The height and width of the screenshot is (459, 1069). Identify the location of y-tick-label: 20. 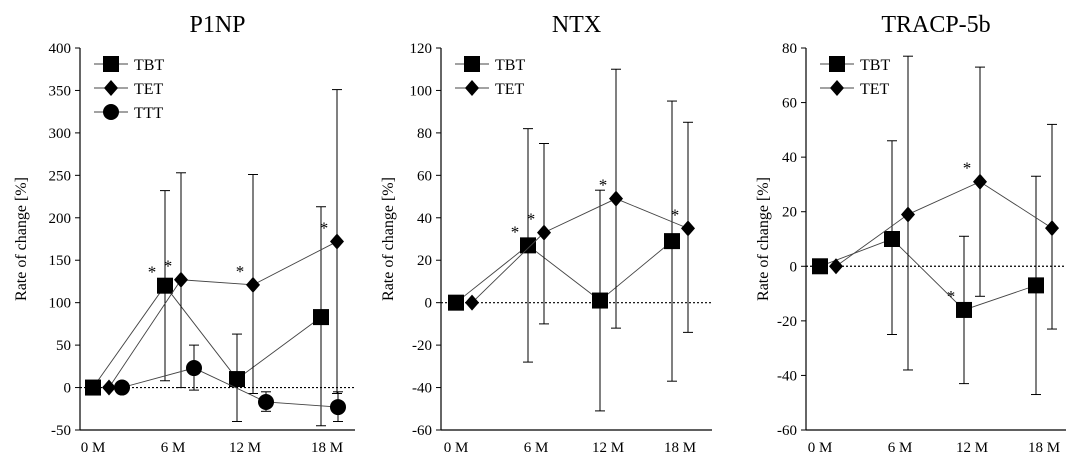
(424, 261).